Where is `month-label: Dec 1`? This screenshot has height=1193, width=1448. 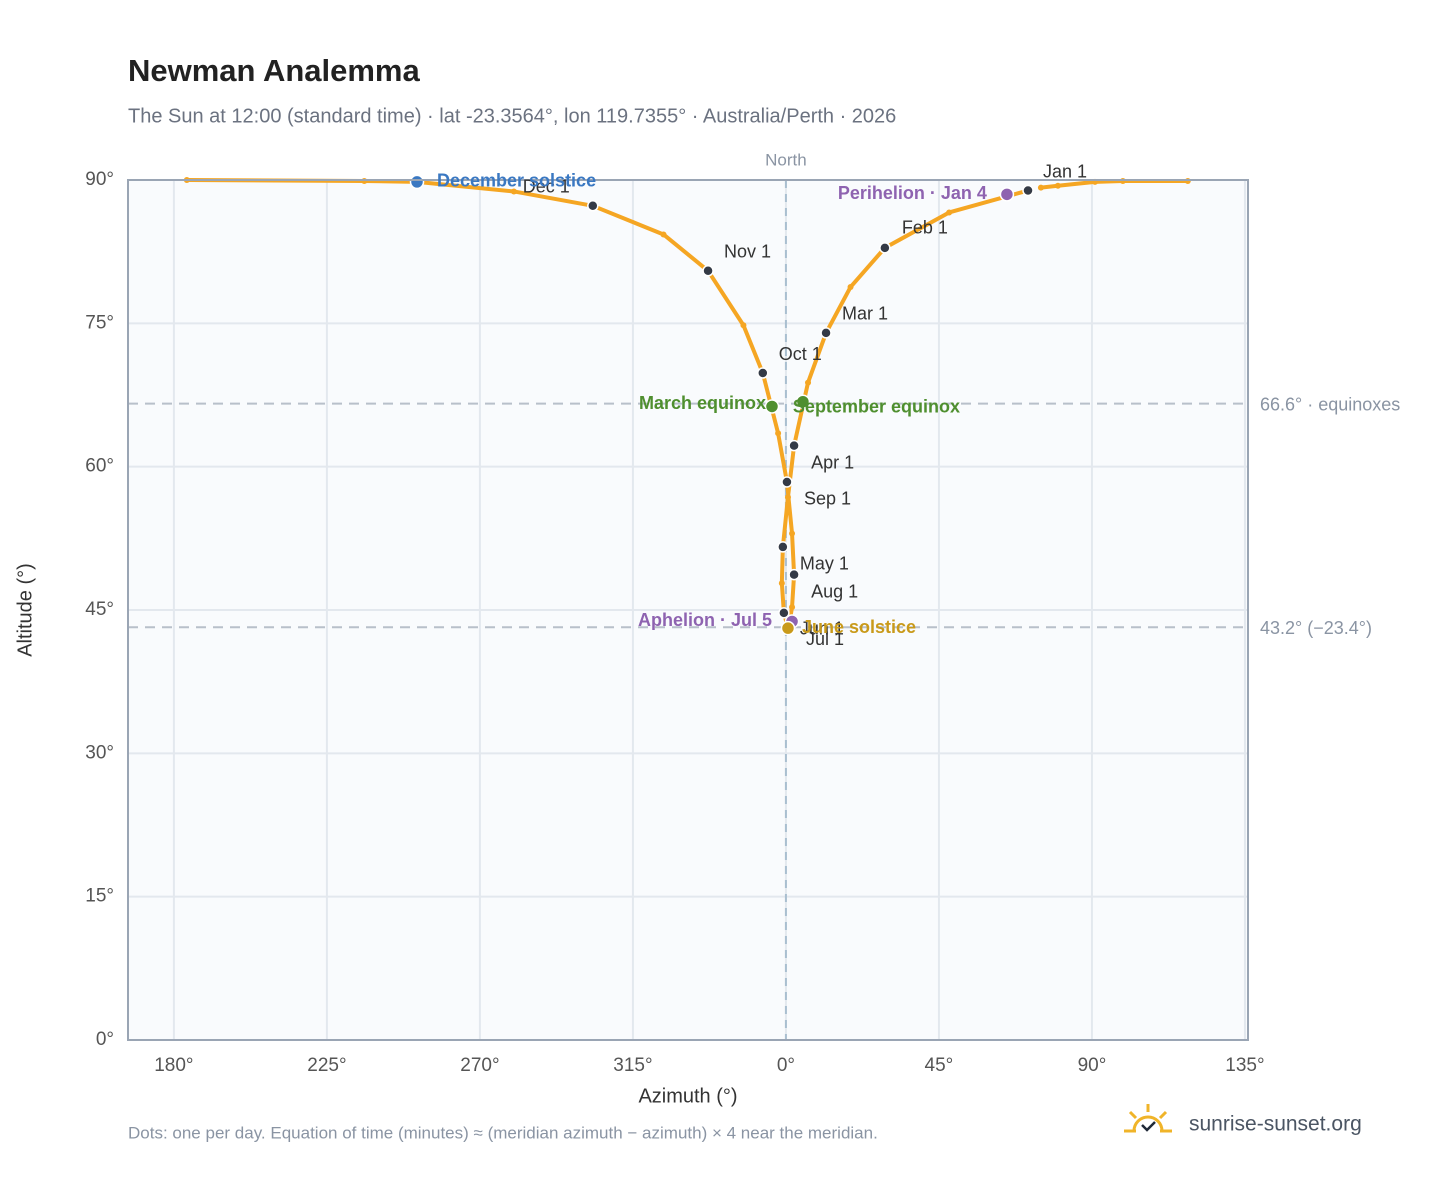
month-label: Dec 1 is located at coordinates (546, 187).